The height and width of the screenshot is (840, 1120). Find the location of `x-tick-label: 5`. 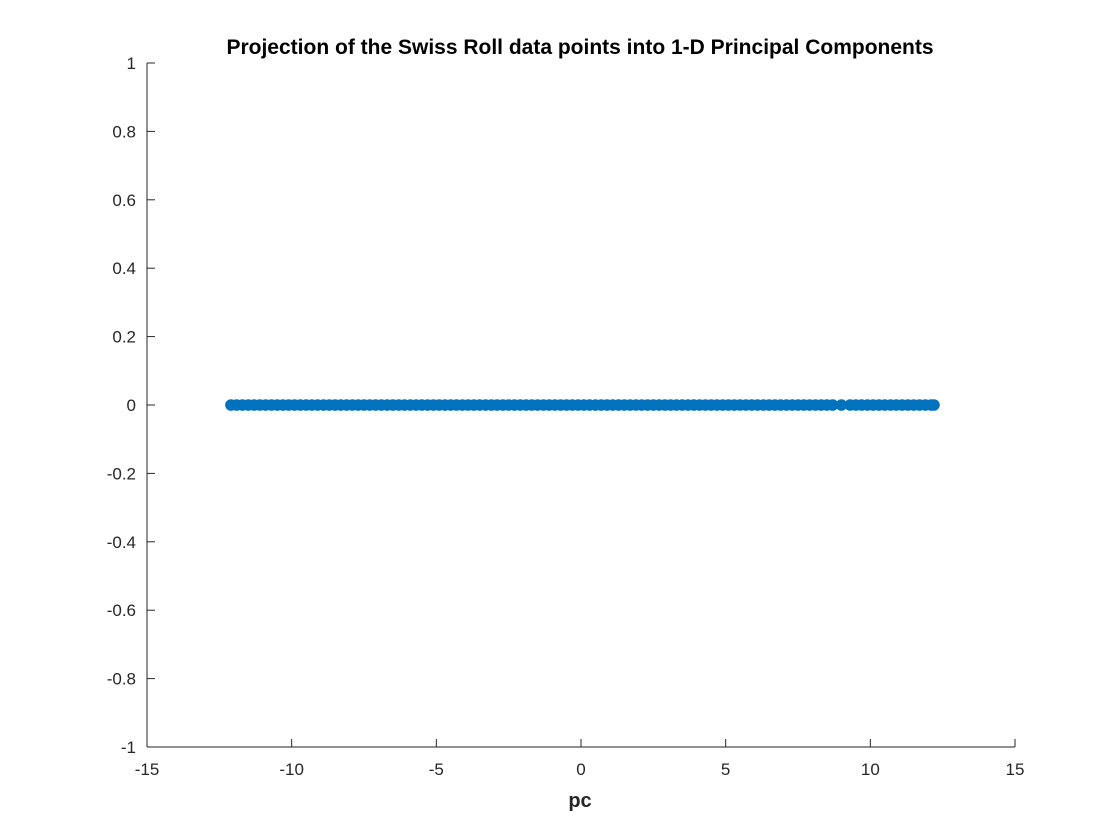

x-tick-label: 5 is located at coordinates (725, 769).